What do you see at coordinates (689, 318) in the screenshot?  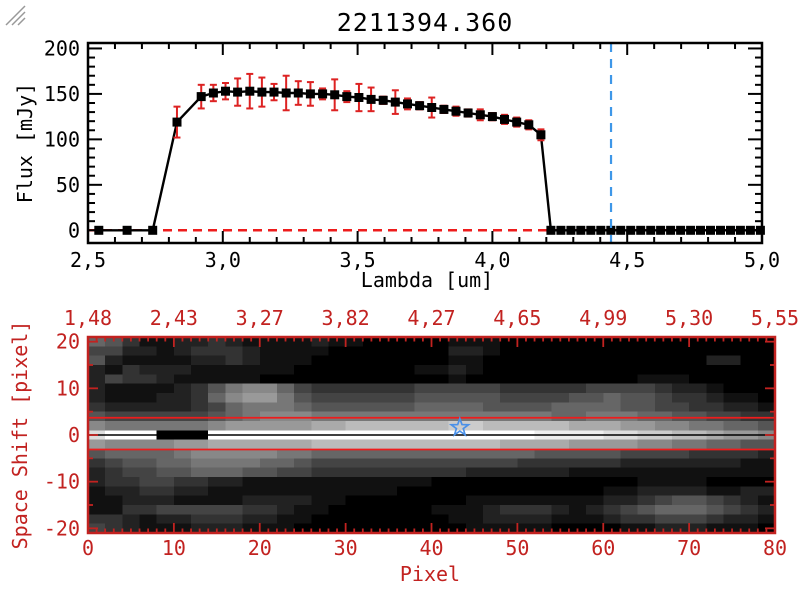 I see `tick-label: 5,30` at bounding box center [689, 318].